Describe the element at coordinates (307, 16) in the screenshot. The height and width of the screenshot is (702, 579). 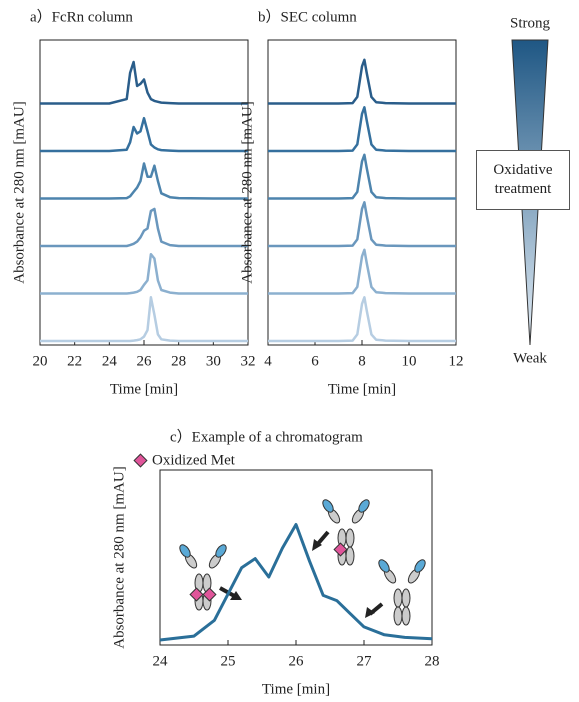
I see `chart-title: b）SEC column` at that location.